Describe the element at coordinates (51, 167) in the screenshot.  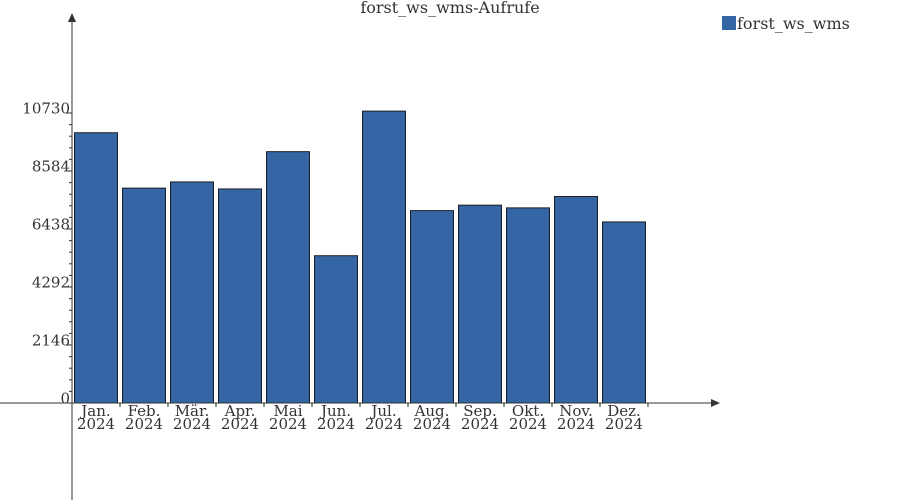
I see `y-tick-label: 8584` at that location.